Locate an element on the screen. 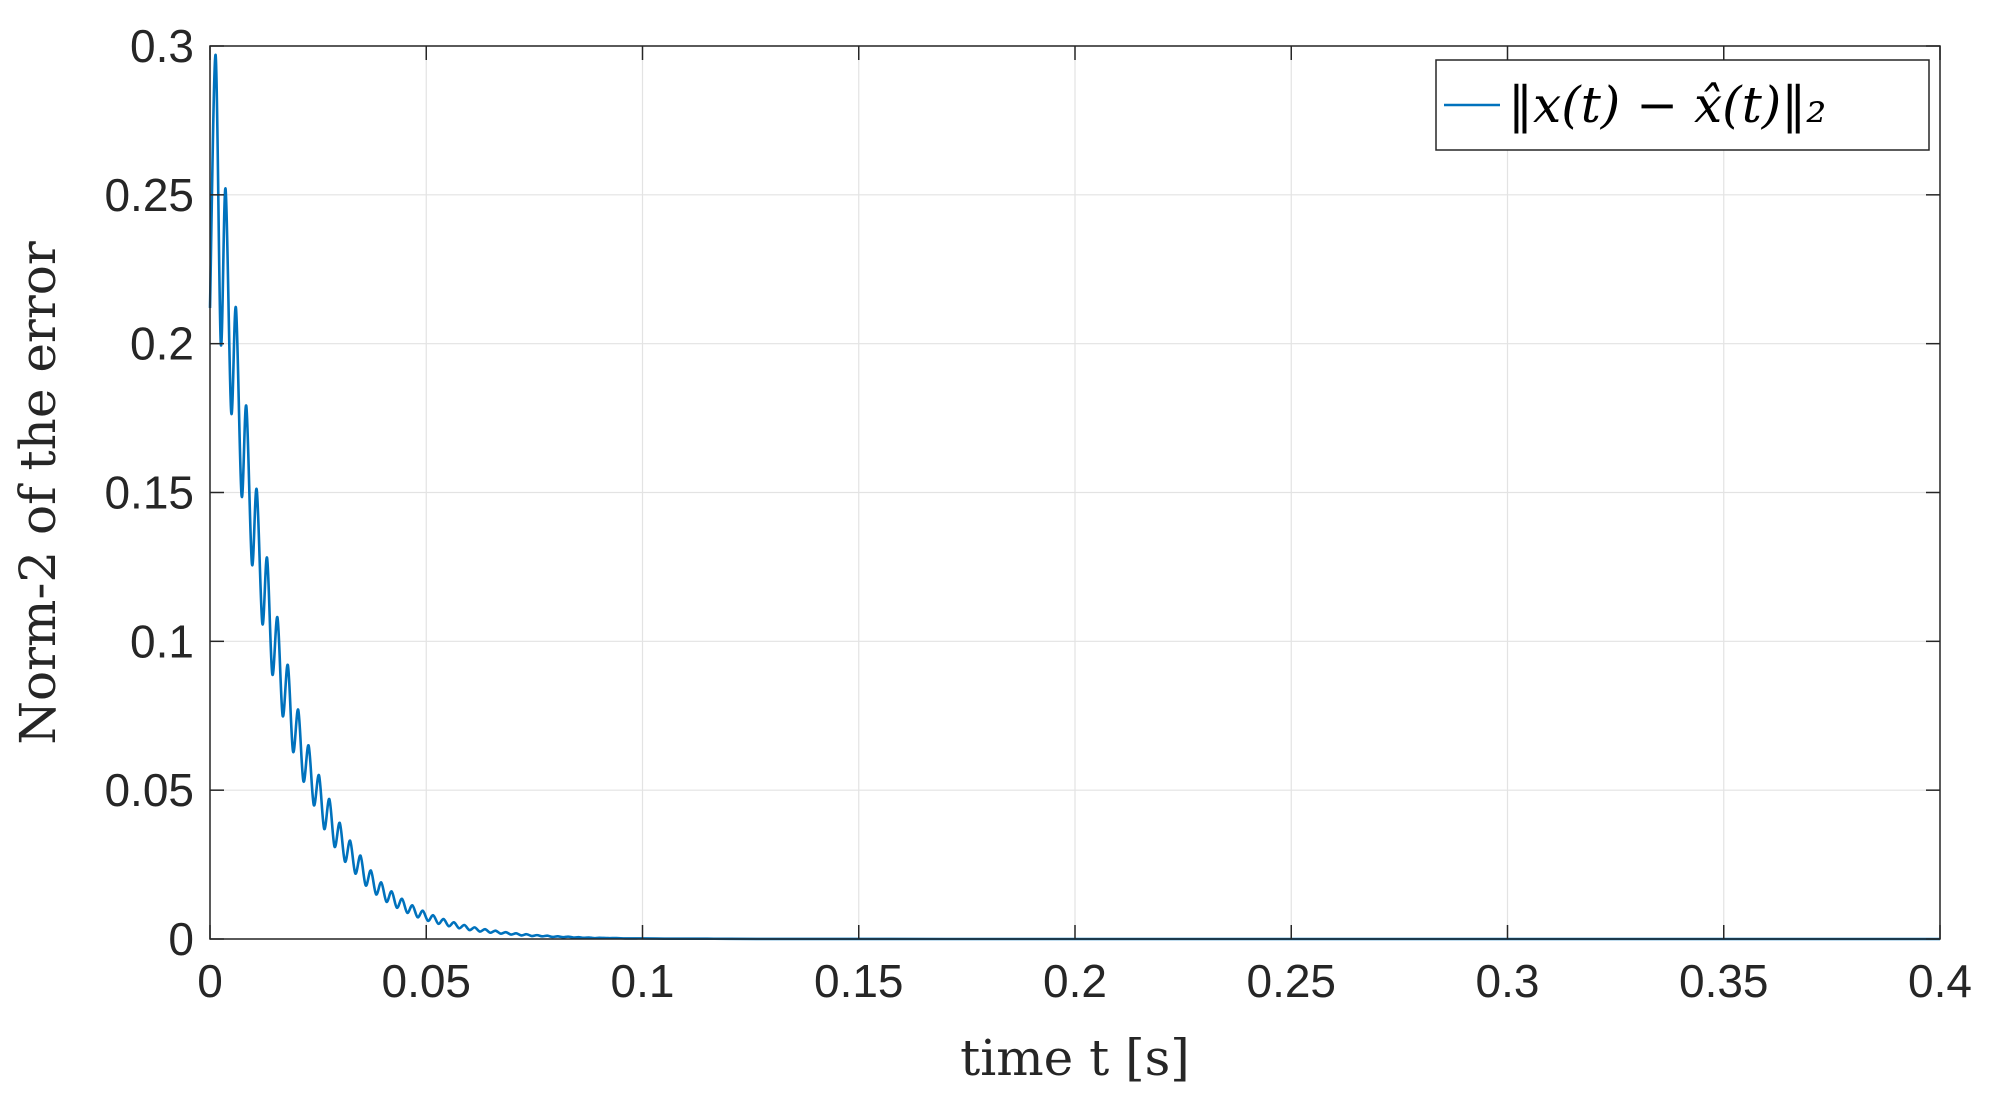  y-tick-label: 0.25 is located at coordinates (149, 195).